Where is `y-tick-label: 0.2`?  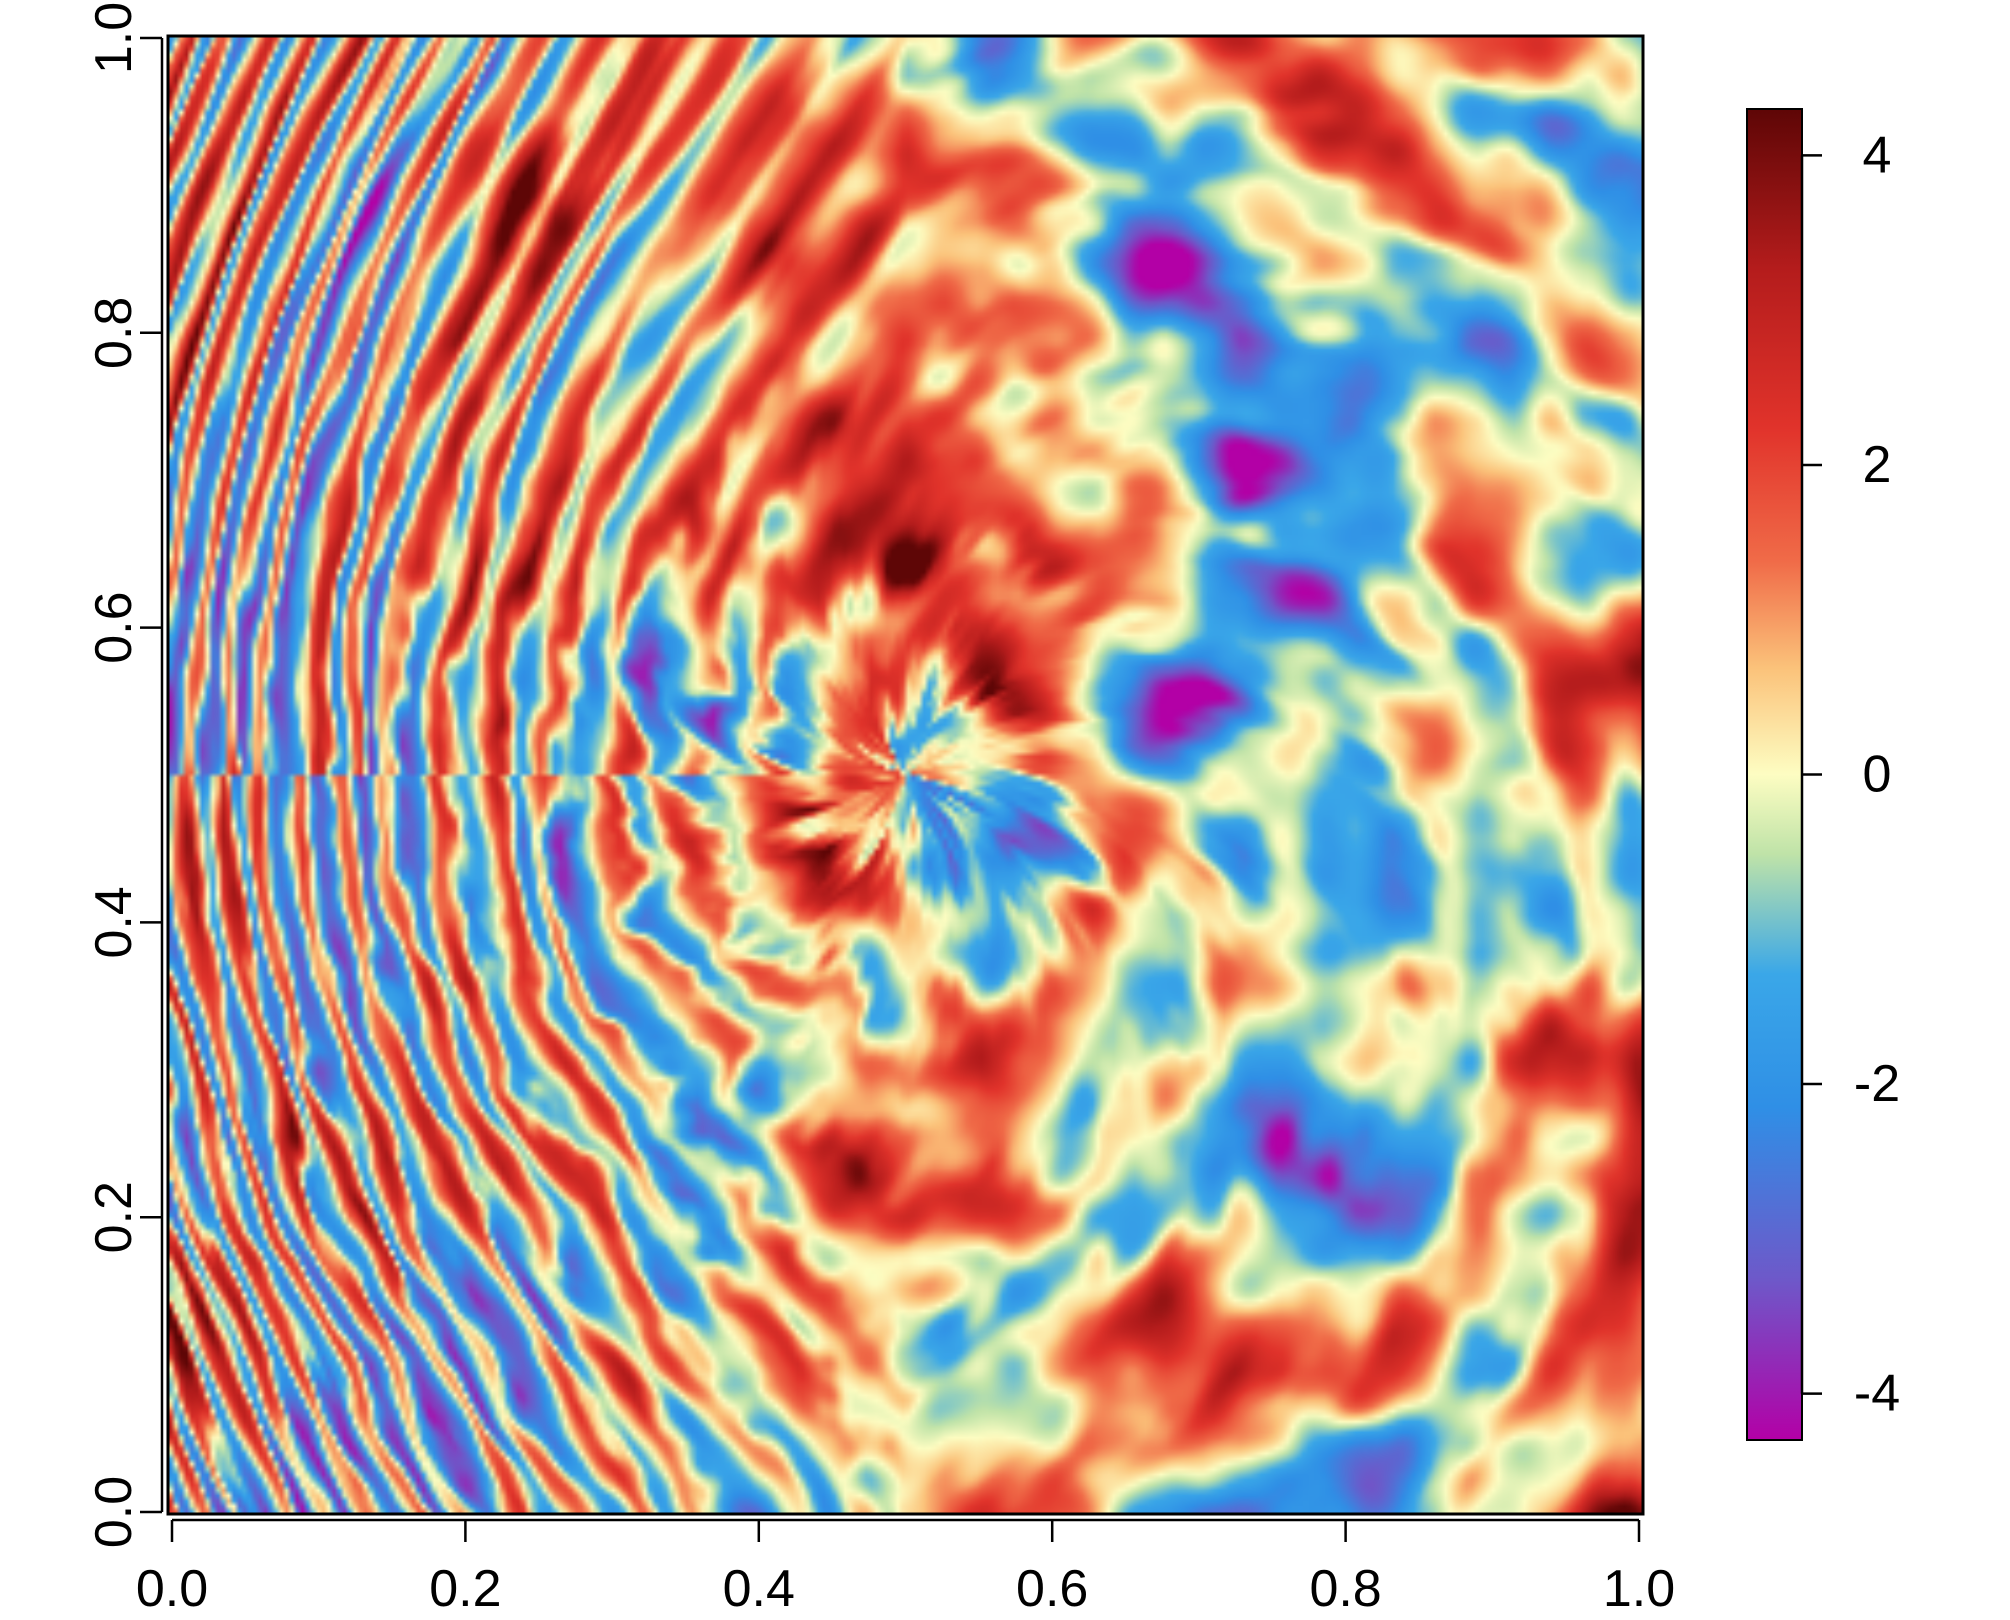
y-tick-label: 0.2 is located at coordinates (114, 1217).